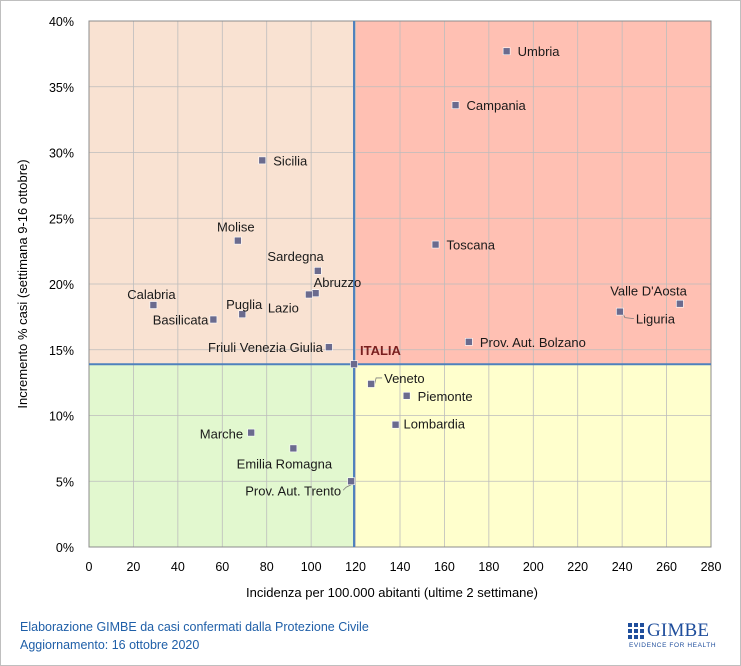  I want to click on x-tick-label: 80, so click(267, 567).